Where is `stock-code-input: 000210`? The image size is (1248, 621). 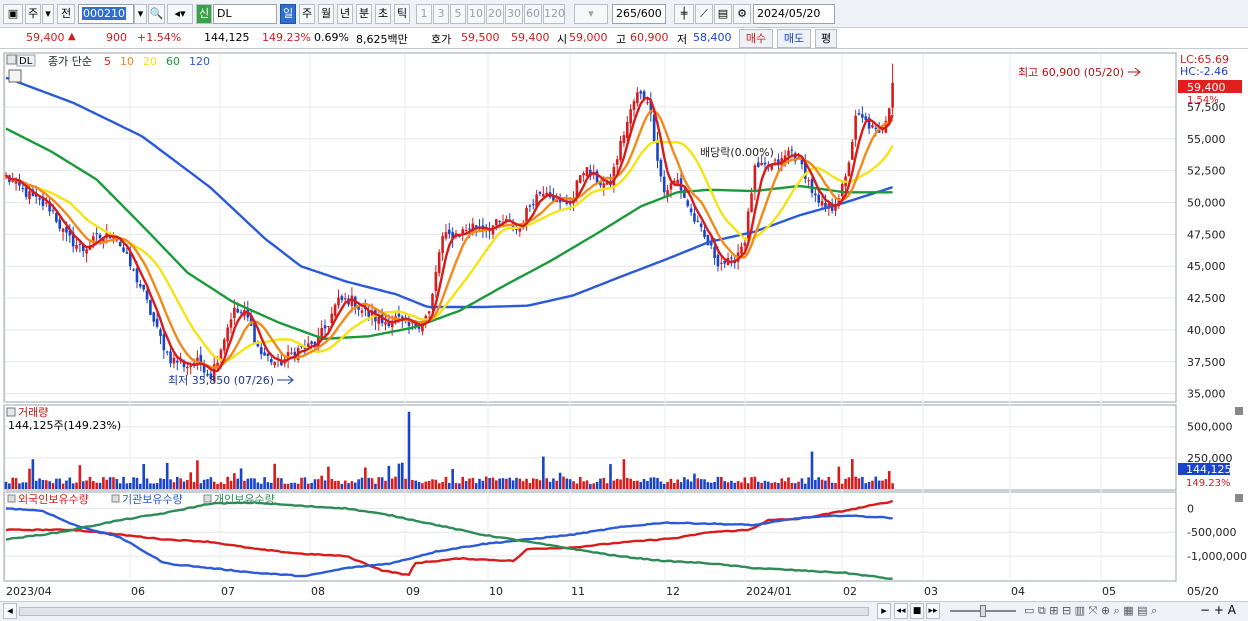
stock-code-input: 000210 is located at coordinates (106, 14).